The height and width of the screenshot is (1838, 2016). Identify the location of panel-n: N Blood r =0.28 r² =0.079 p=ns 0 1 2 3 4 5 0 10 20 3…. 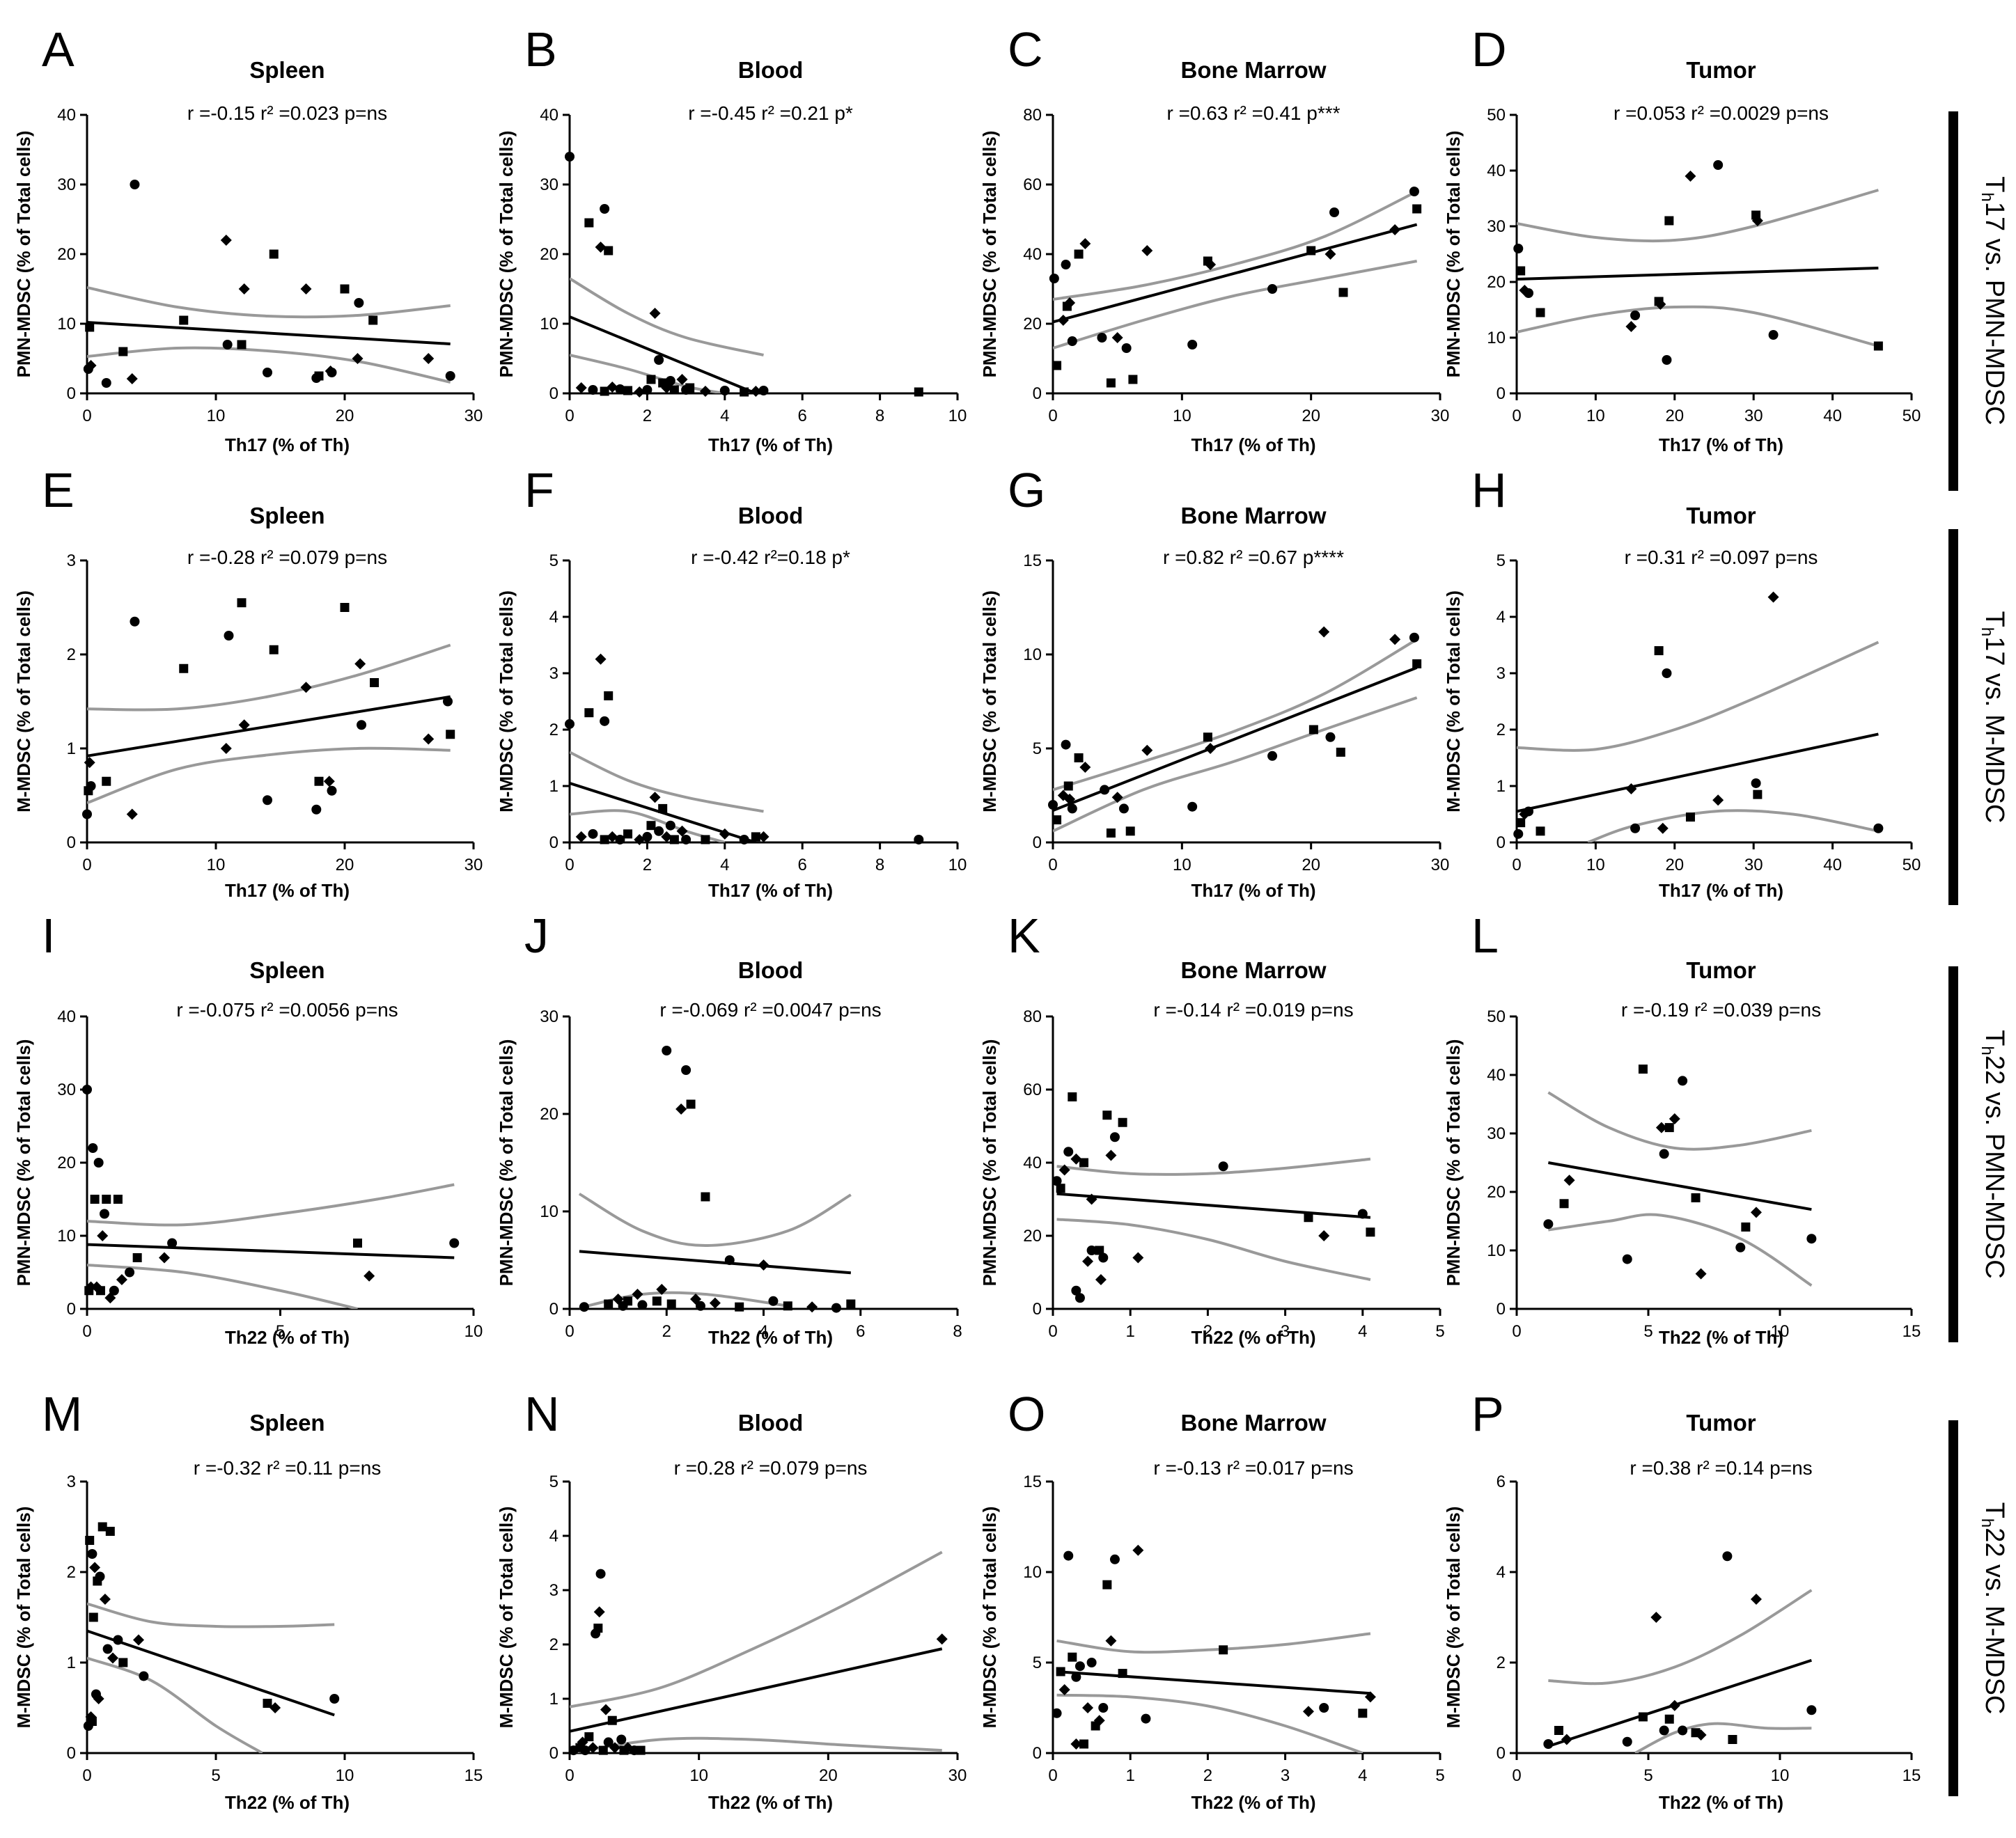
(731, 1600).